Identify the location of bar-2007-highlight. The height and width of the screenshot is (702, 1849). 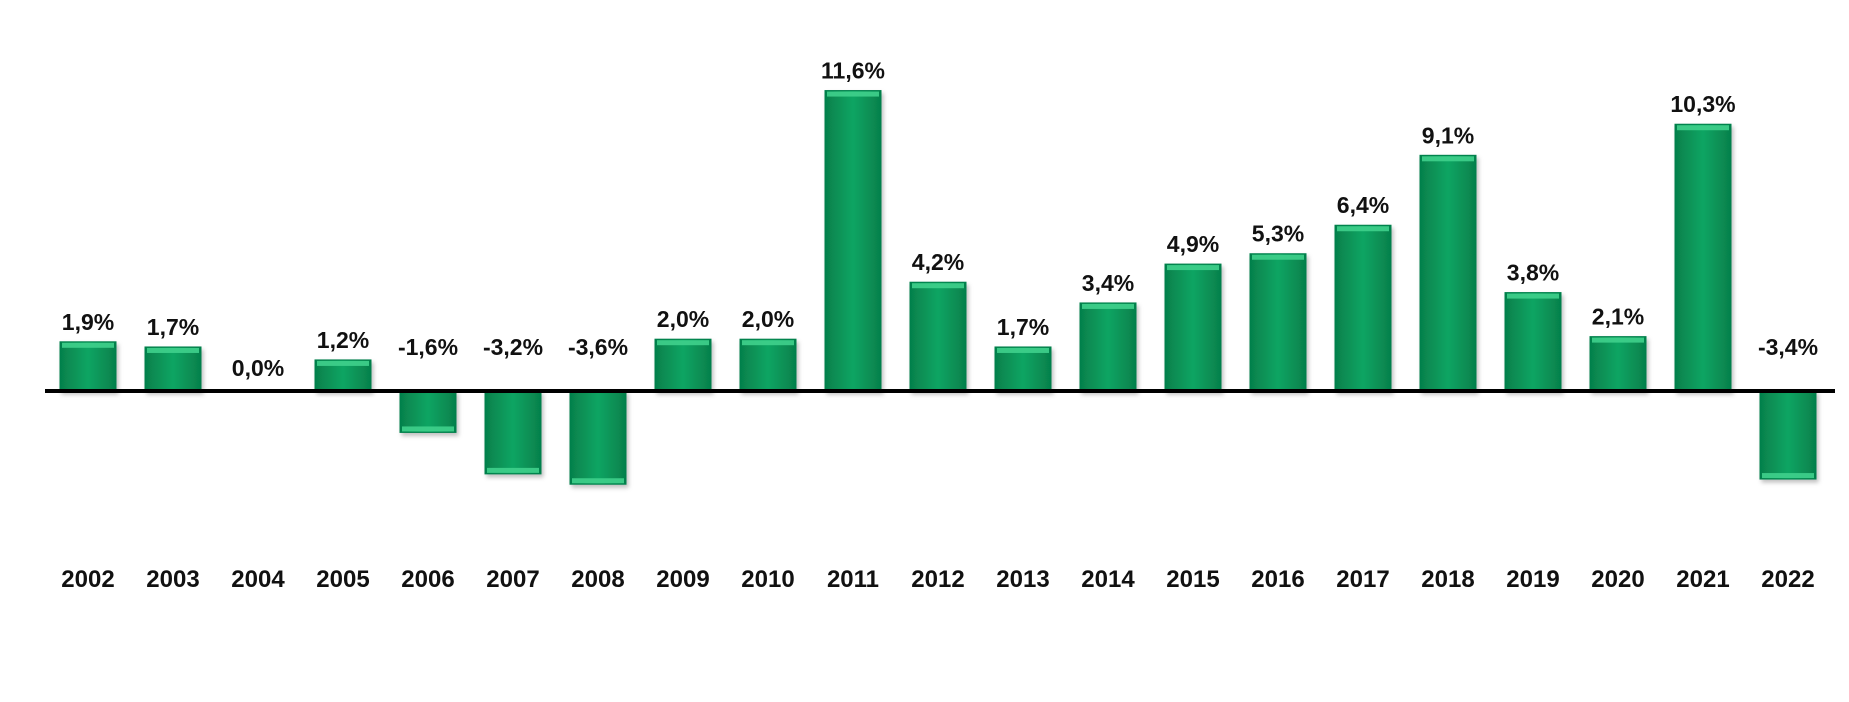
(513, 470).